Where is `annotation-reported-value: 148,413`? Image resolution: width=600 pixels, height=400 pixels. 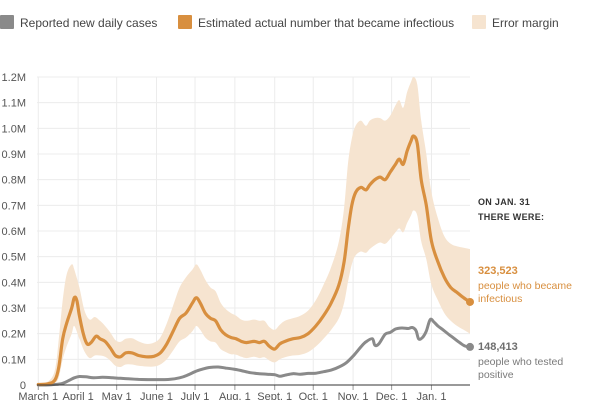 annotation-reported-value: 148,413 is located at coordinates (498, 347).